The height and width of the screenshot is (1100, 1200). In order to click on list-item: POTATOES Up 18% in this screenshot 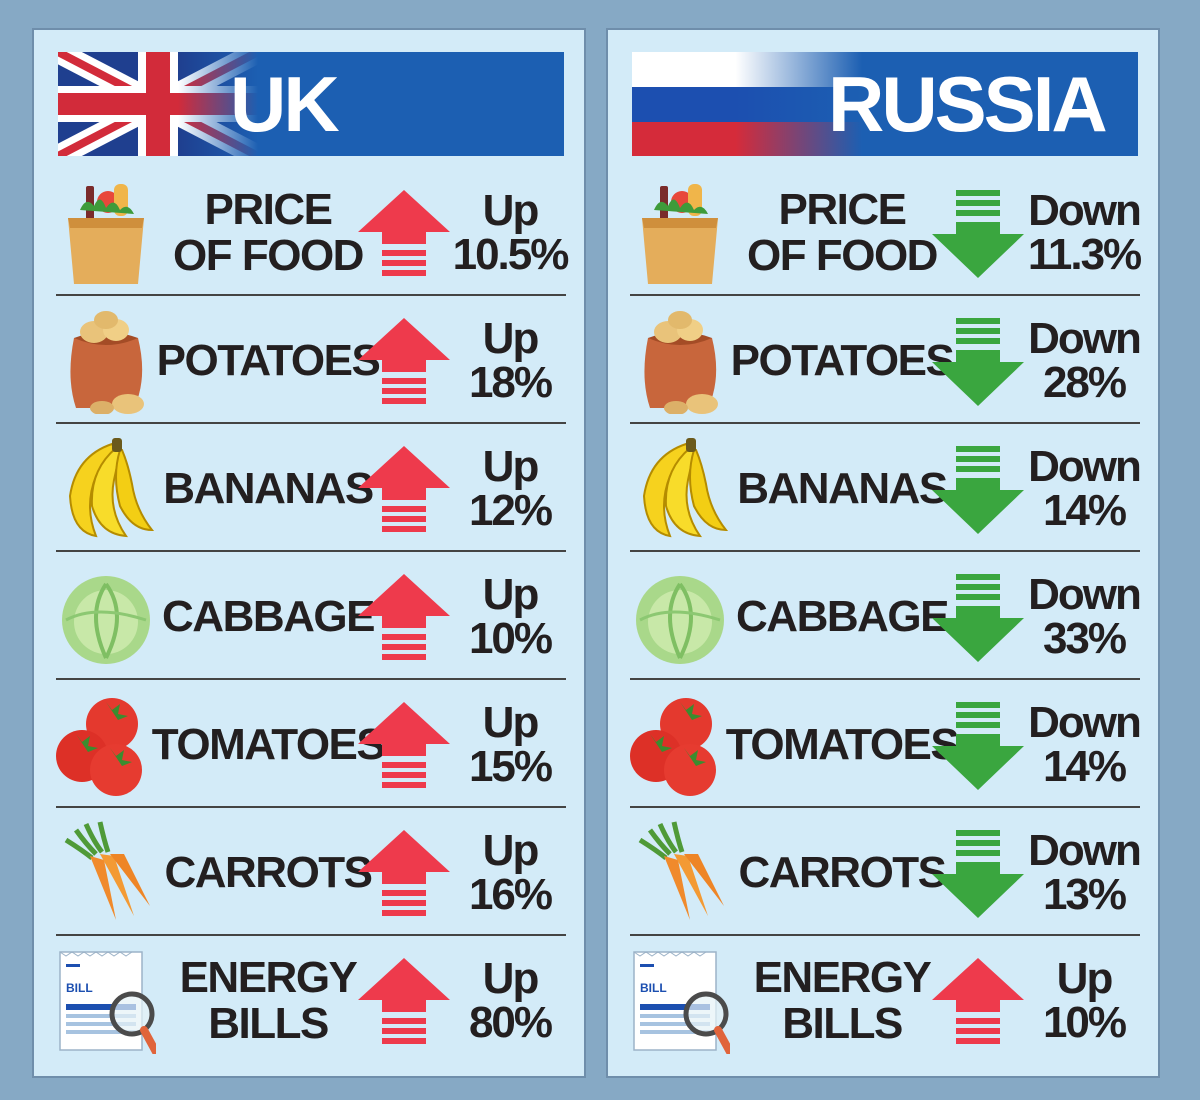, I will do `click(311, 361)`.